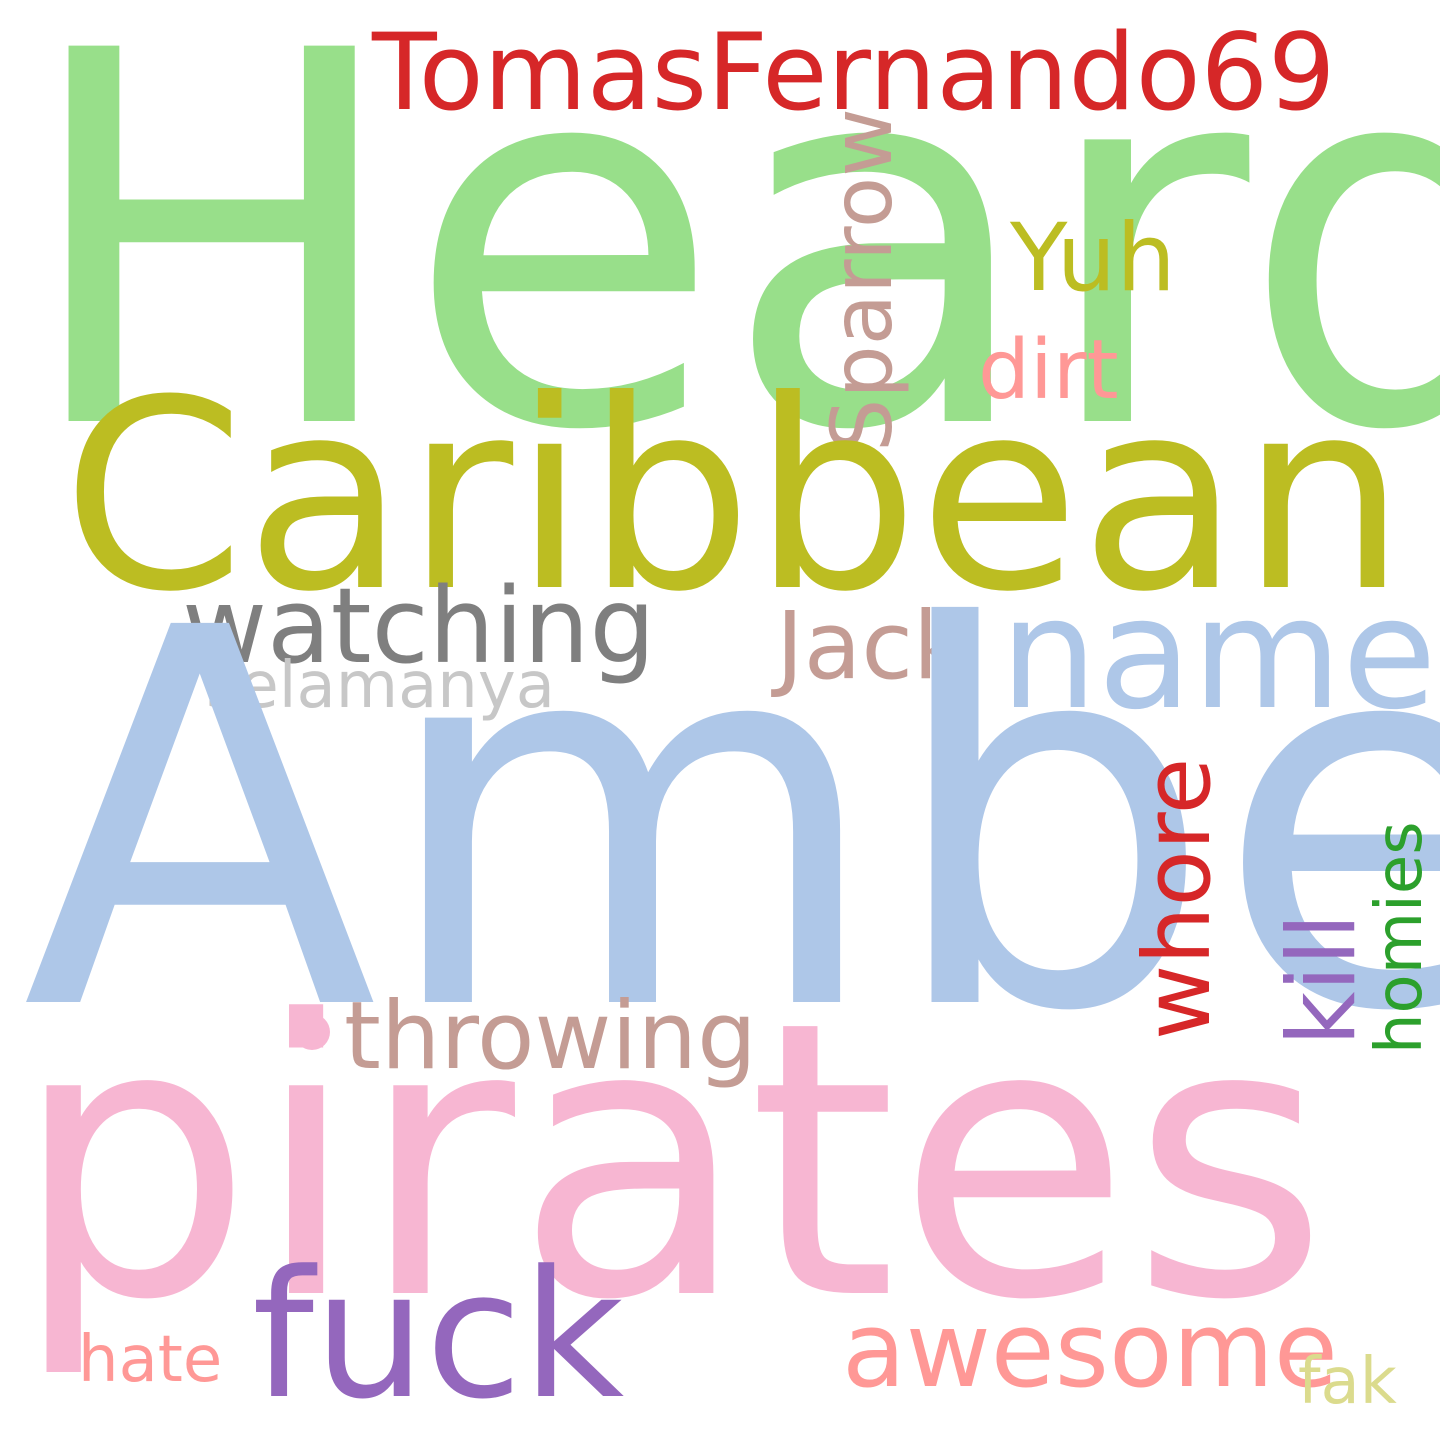  What do you see at coordinates (1048, 370) in the screenshot?
I see `word-dirt: dirt` at bounding box center [1048, 370].